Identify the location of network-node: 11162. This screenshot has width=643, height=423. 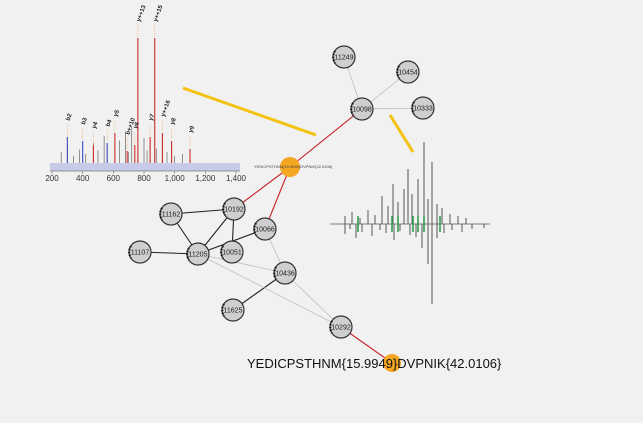
(171, 214).